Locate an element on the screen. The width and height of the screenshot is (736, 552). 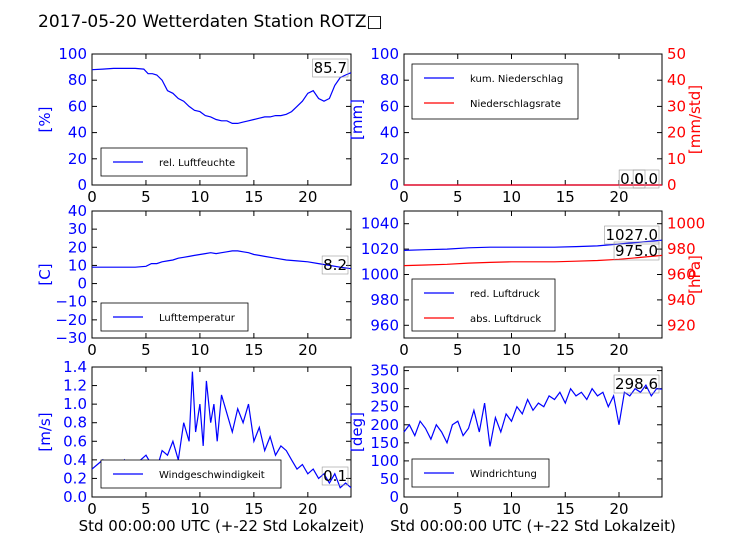
y-tick-label: 300 is located at coordinates (384, 389).